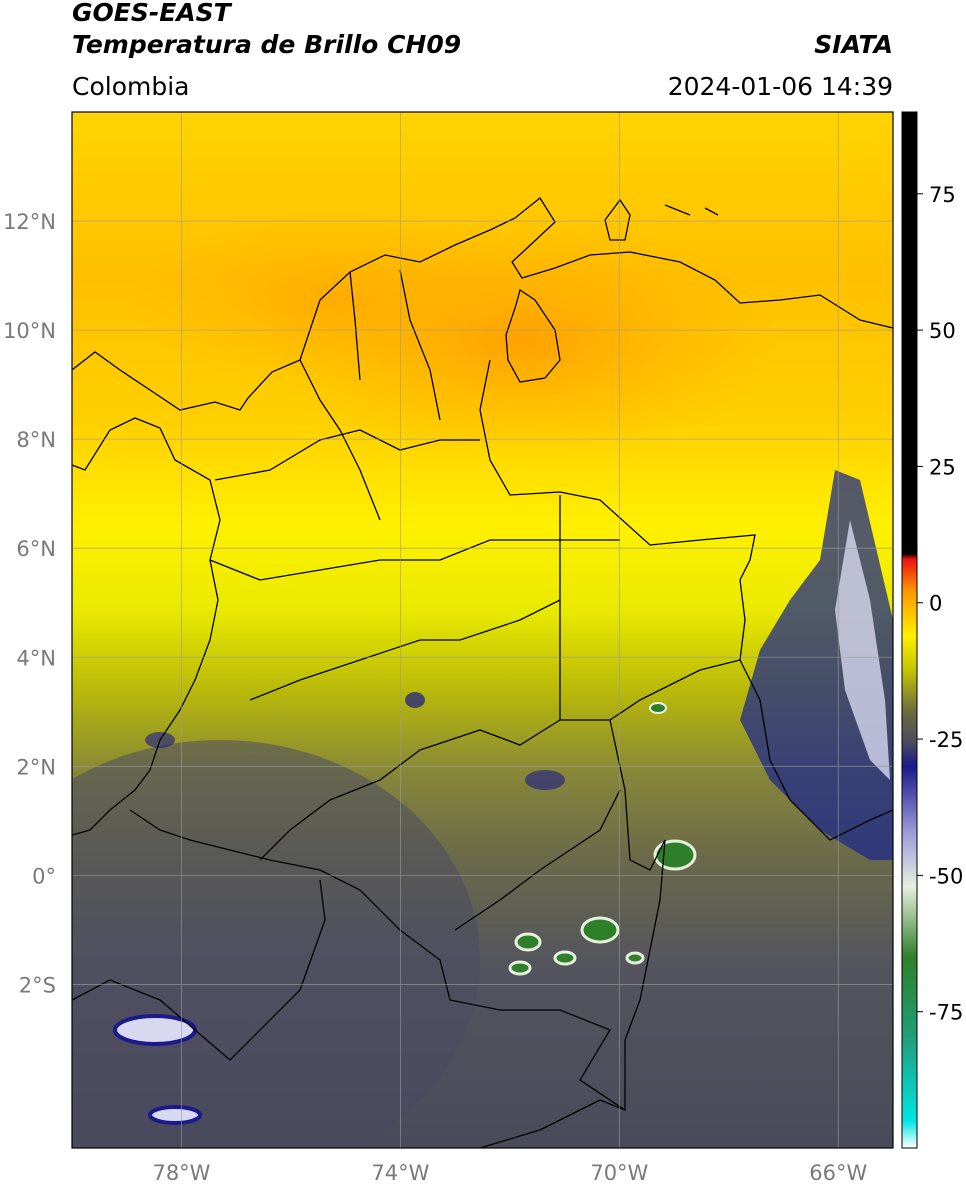  What do you see at coordinates (942, 331) in the screenshot?
I see `colorbar-tick-label: 50` at bounding box center [942, 331].